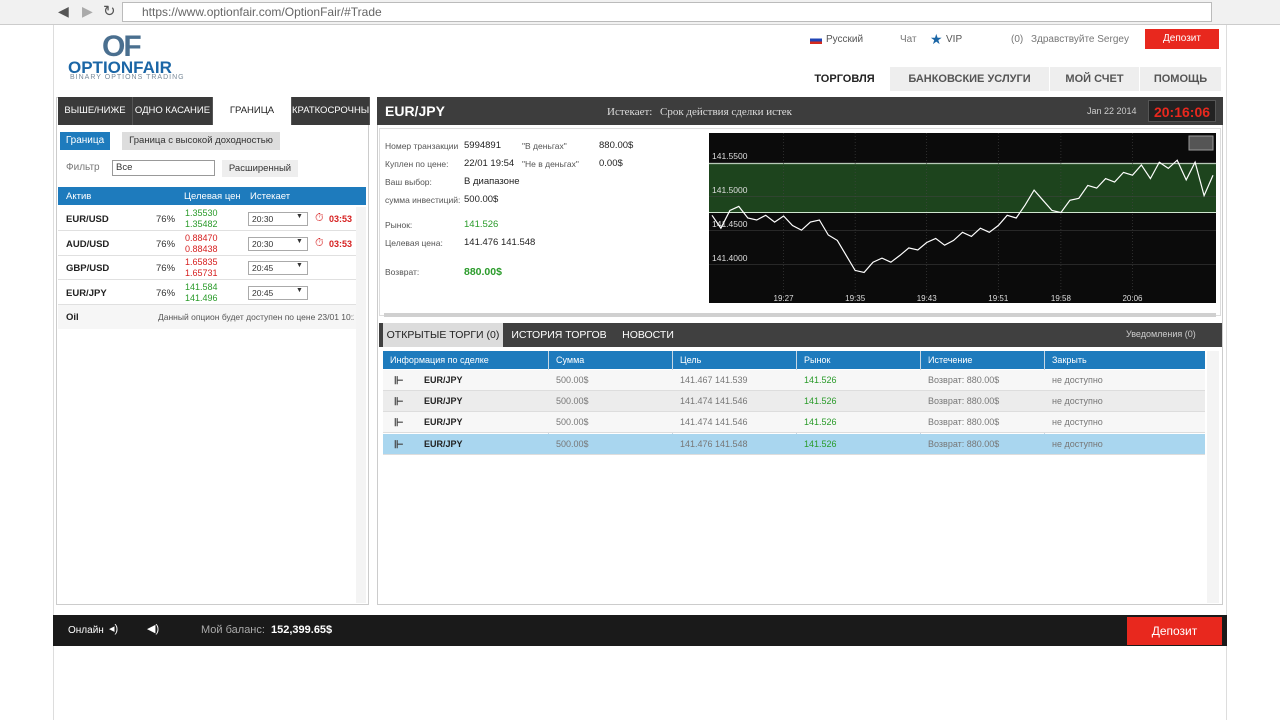 The width and height of the screenshot is (1280, 720). Describe the element at coordinates (730, 190) in the screenshot. I see `y-tick-label: 141.5000` at that location.